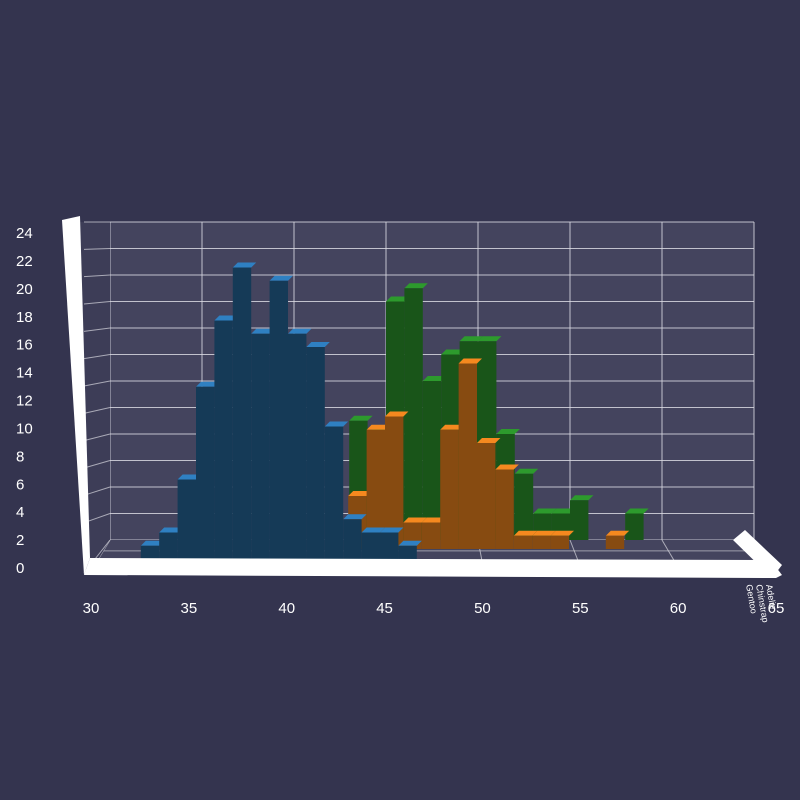  I want to click on right-depth-axis-bar, so click(757, 554).